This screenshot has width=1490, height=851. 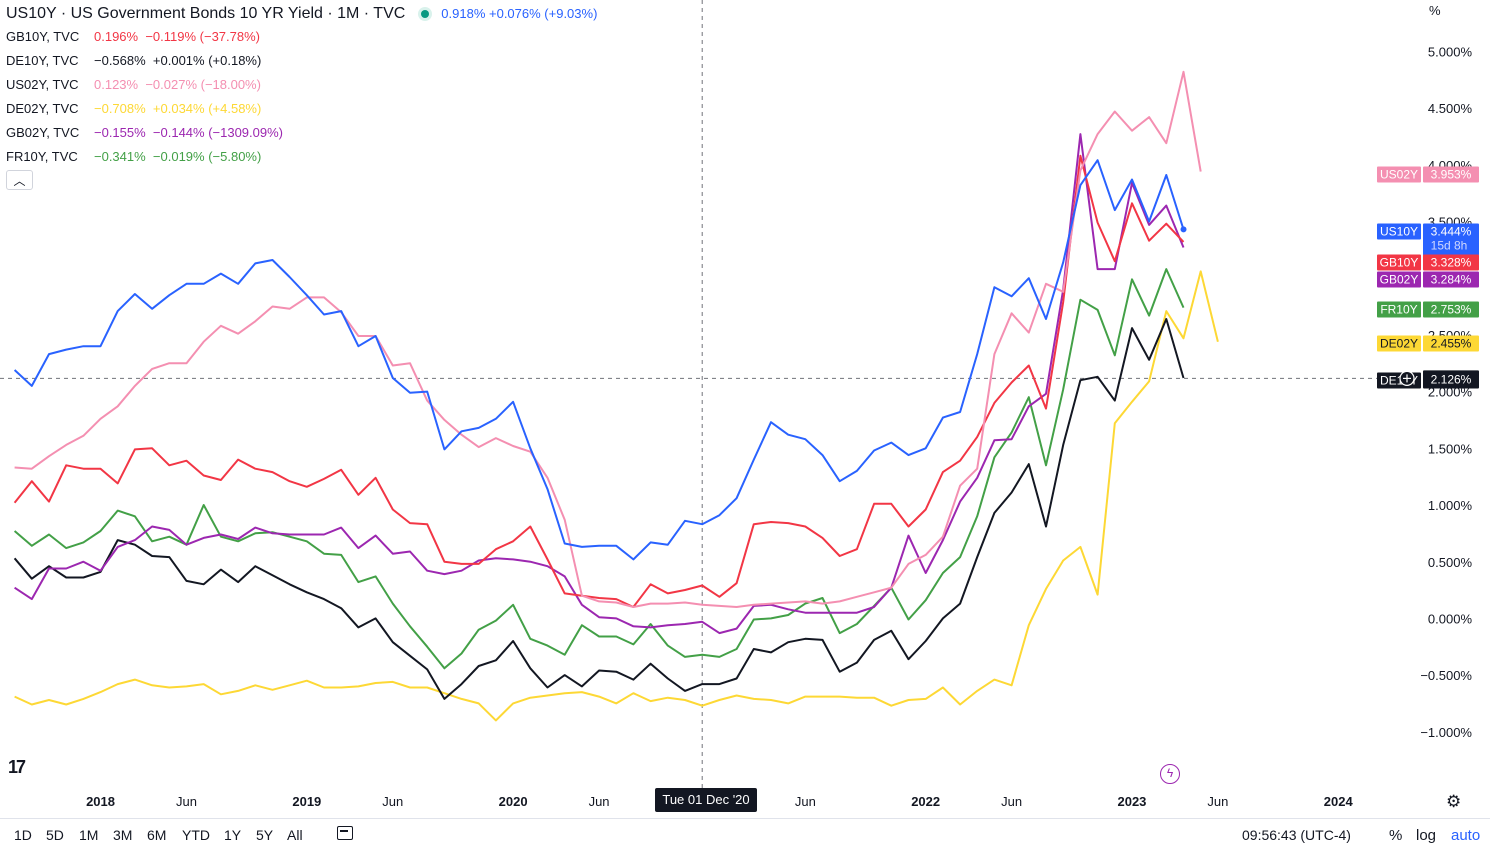 I want to click on legend-row-1: DE10Y, TVC −0.568% +0.001% (+0.18%), so click(x=301, y=61).